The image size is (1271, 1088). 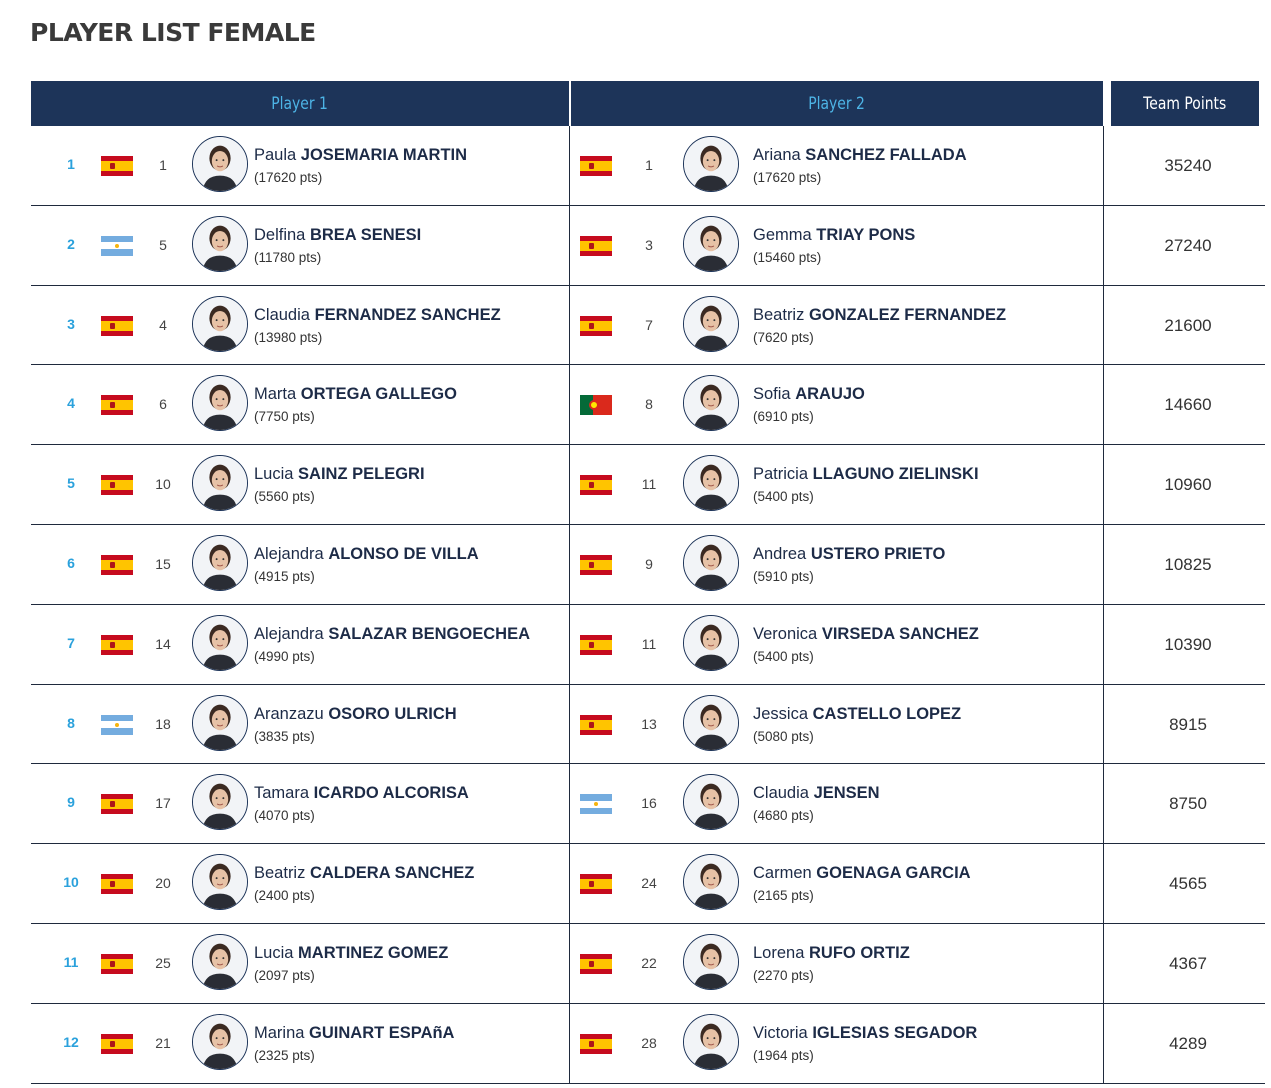 What do you see at coordinates (1188, 405) in the screenshot?
I see `team-points: 14660` at bounding box center [1188, 405].